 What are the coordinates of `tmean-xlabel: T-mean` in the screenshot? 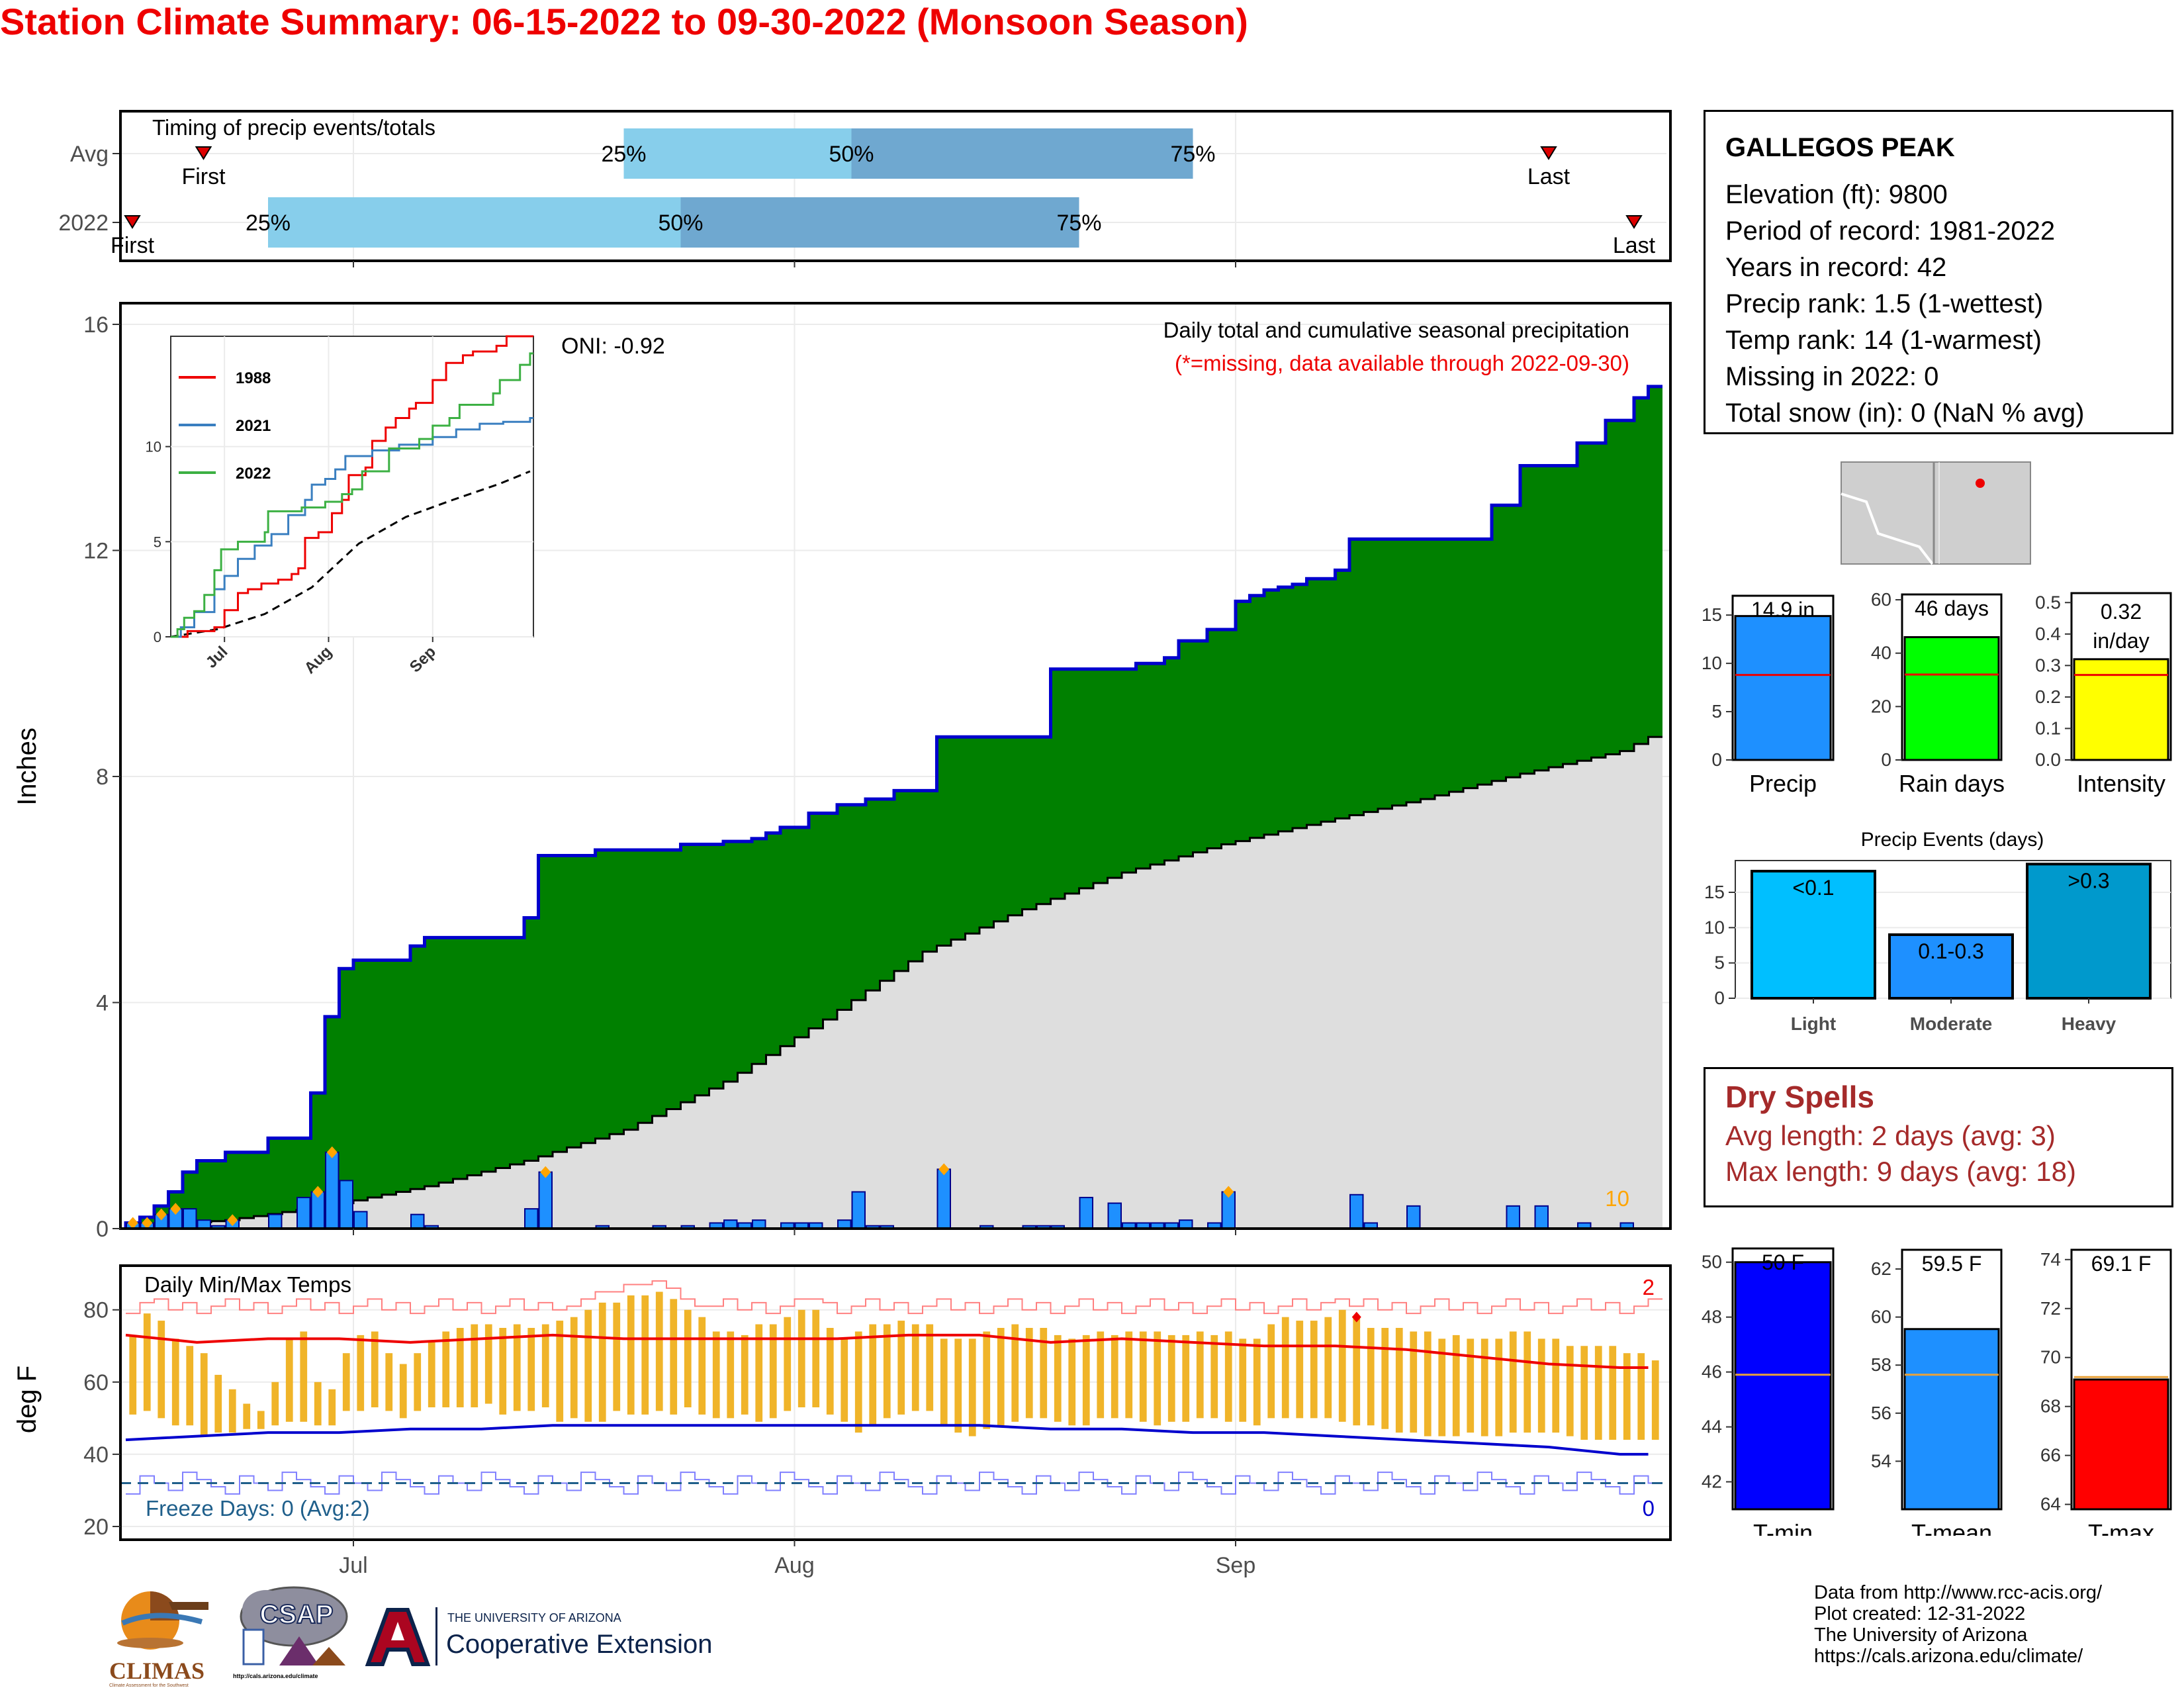 It's located at (1951, 1527).